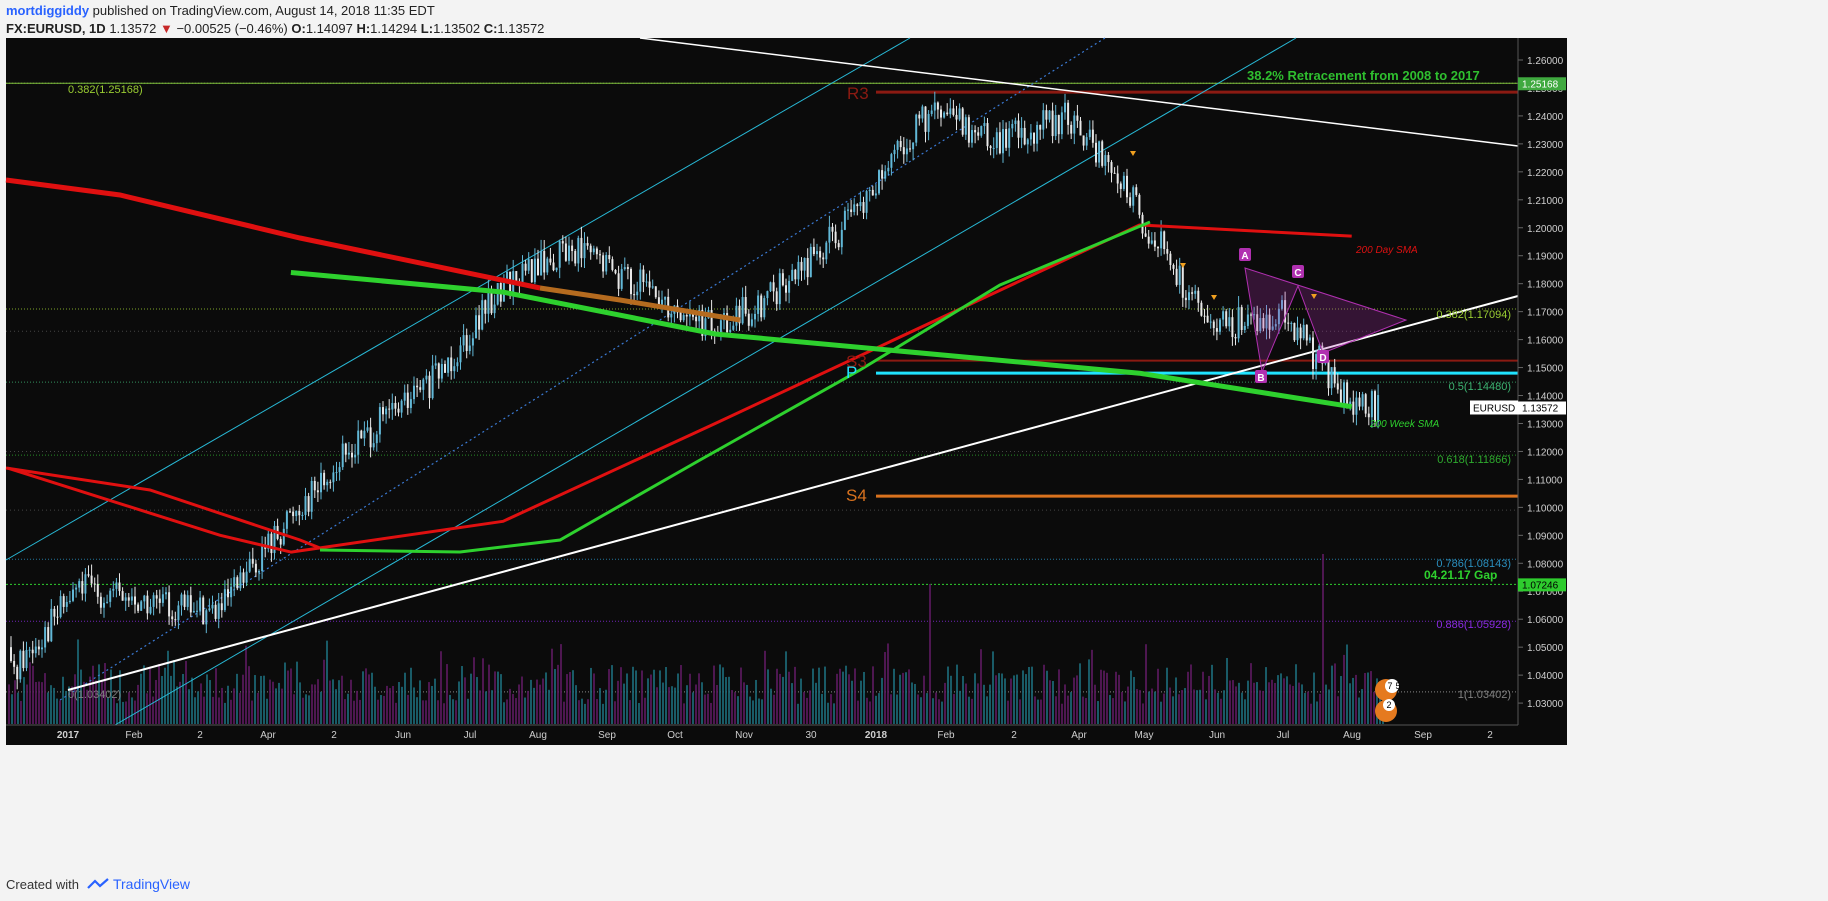 Image resolution: width=1828 pixels, height=901 pixels. Describe the element at coordinates (1545, 424) in the screenshot. I see `price-tick-label: 1.13000` at that location.